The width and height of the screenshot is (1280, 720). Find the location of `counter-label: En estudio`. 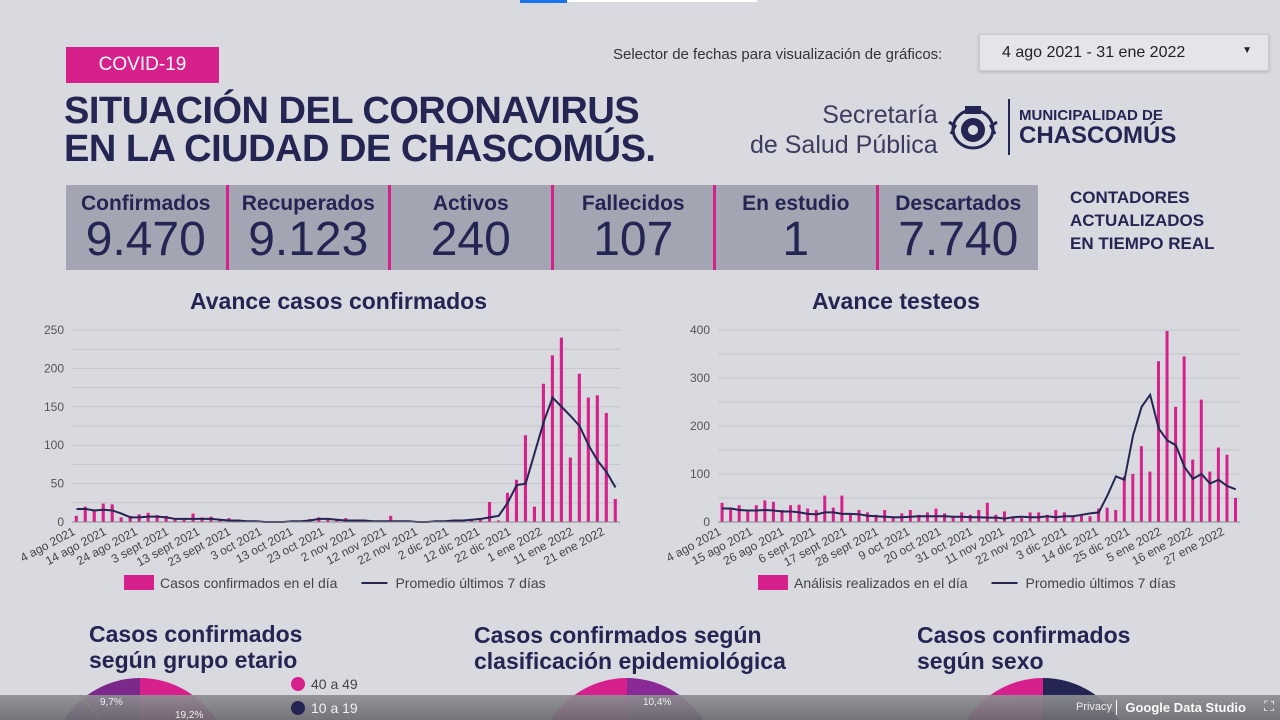

counter-label: En estudio is located at coordinates (796, 203).